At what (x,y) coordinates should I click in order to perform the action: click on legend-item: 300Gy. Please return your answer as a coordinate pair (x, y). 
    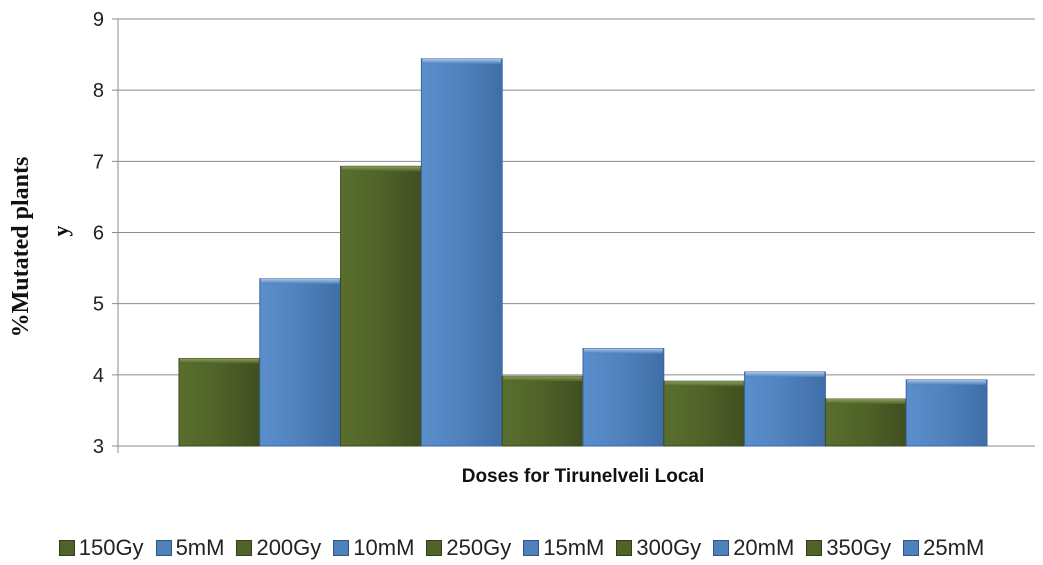
    Looking at the image, I should click on (658, 548).